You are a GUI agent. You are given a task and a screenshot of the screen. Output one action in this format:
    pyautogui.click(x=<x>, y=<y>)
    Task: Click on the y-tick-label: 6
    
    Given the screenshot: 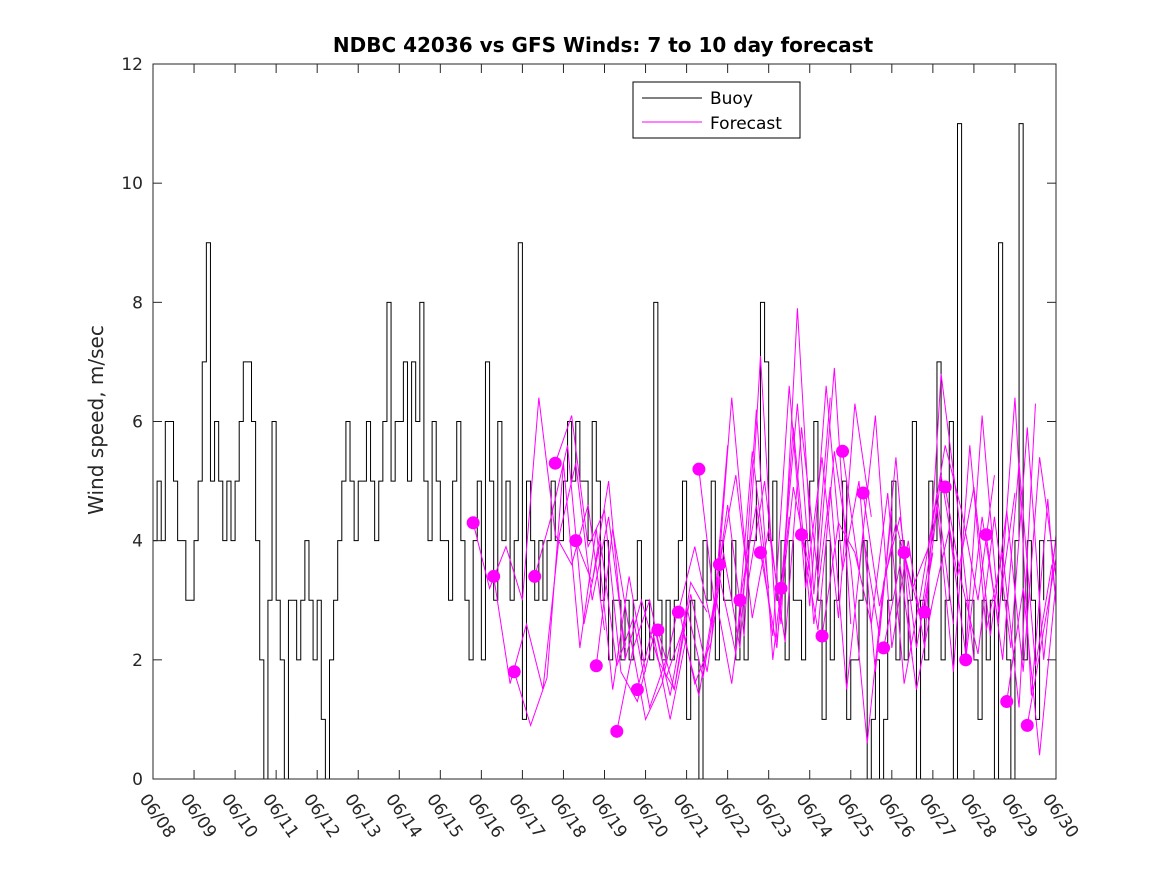 What is the action you would take?
    pyautogui.click(x=137, y=423)
    